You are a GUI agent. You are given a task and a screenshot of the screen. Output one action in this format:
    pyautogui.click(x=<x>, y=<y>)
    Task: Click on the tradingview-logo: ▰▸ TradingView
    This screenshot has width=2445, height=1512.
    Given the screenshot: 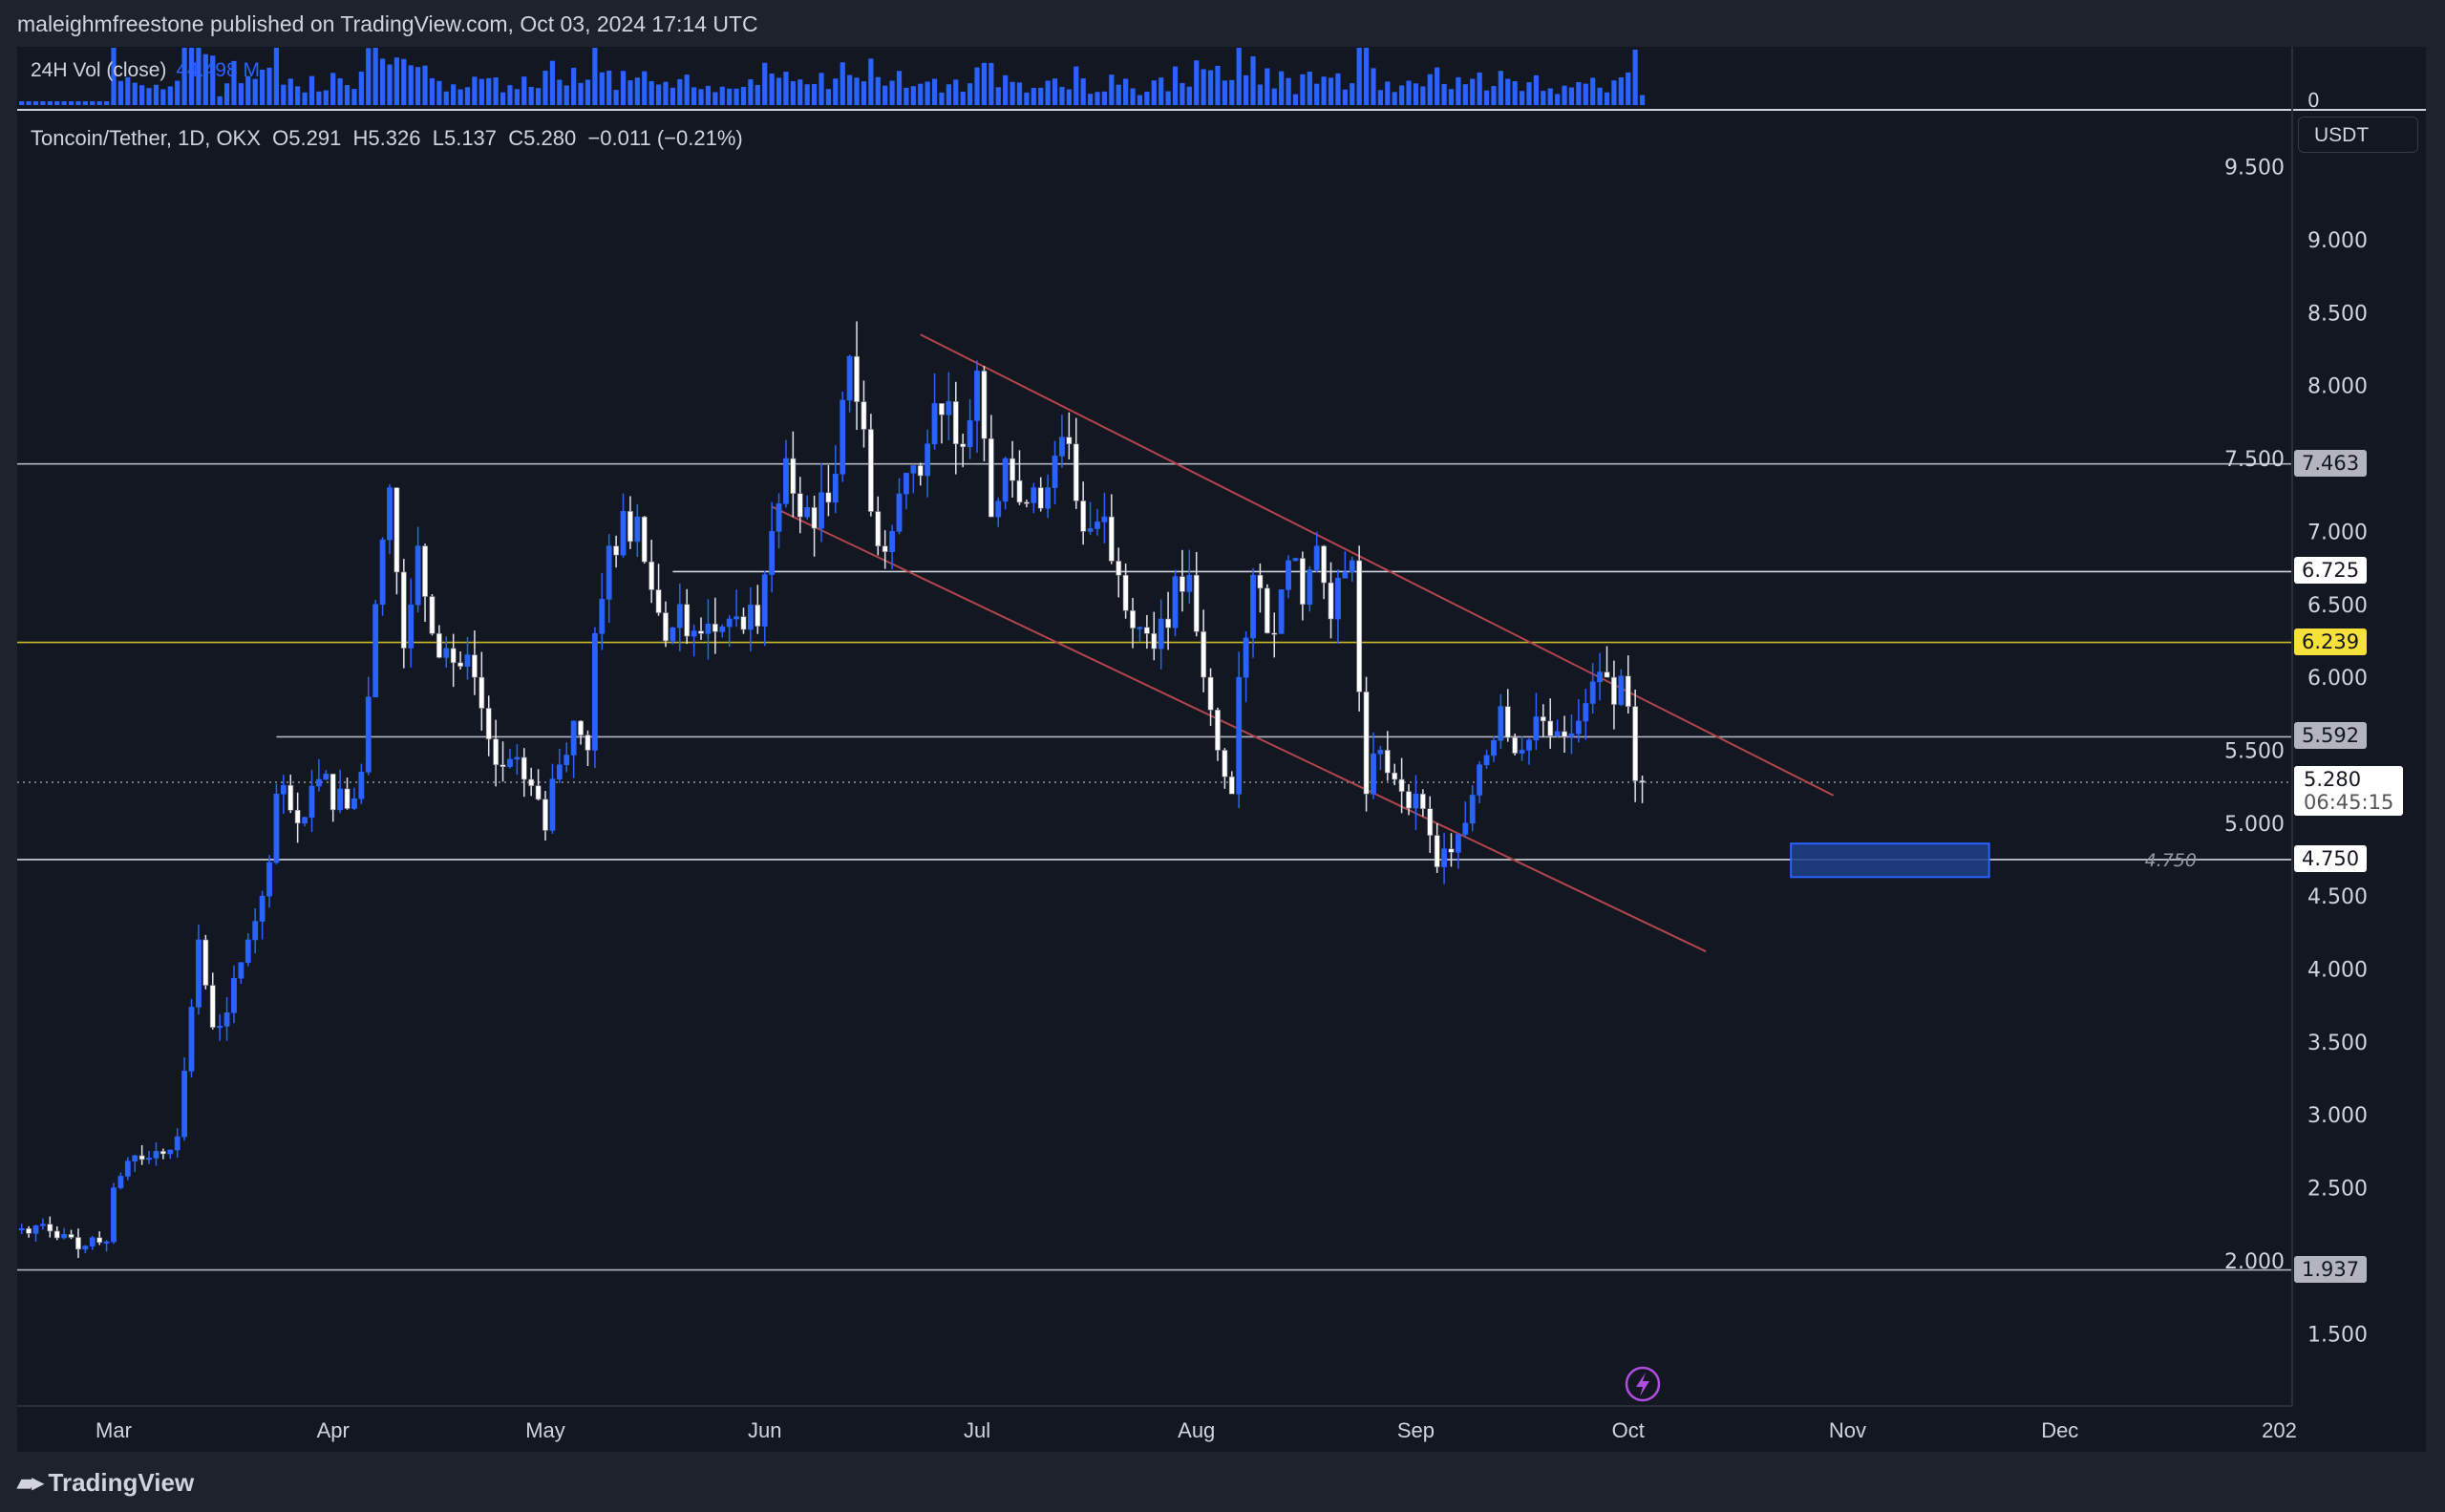 What is the action you would take?
    pyautogui.click(x=105, y=1483)
    